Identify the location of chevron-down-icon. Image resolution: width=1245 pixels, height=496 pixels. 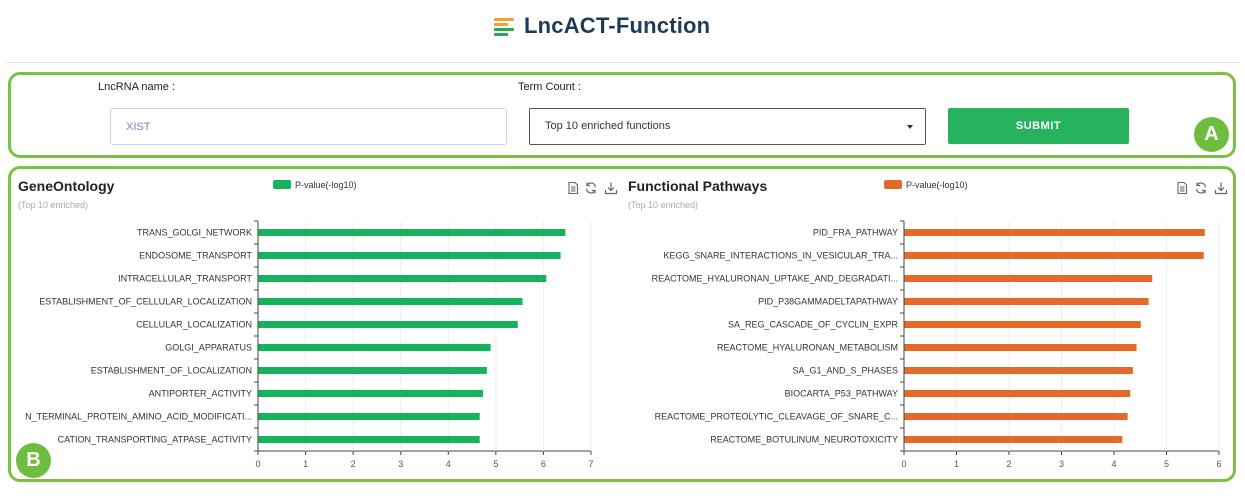
(910, 127).